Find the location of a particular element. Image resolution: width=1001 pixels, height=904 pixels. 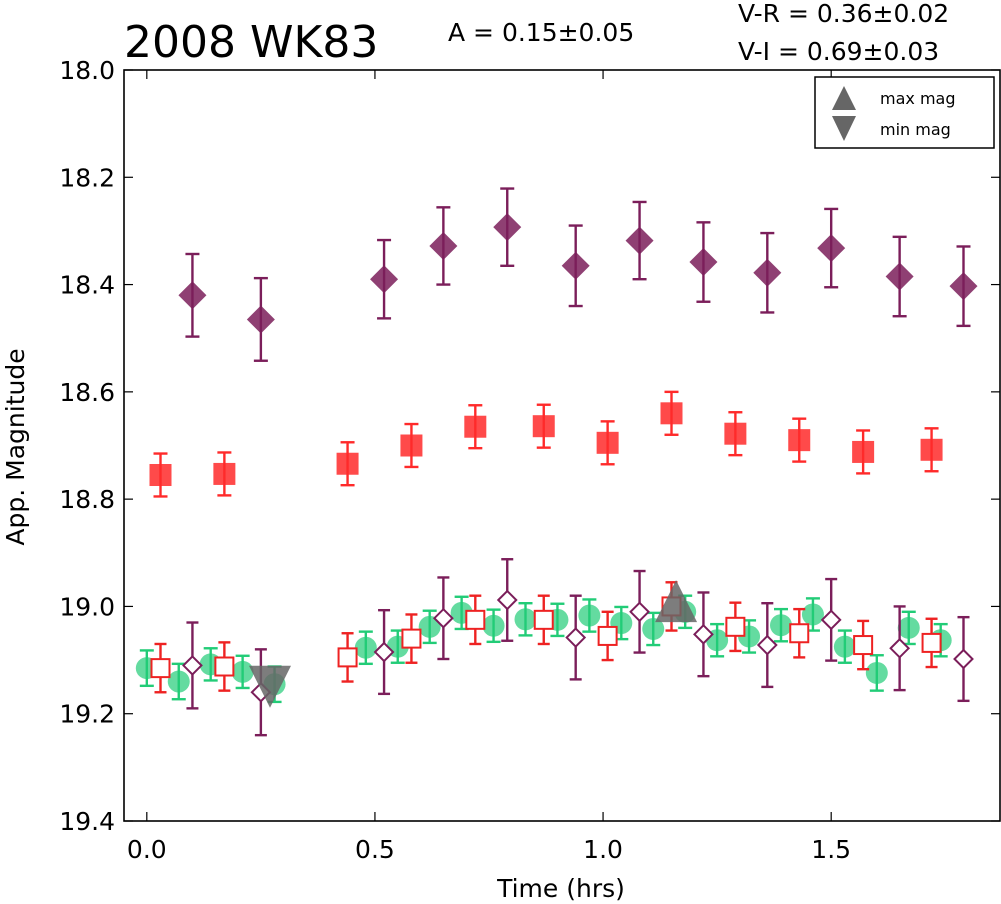

y-axis-label: App. Magnitude is located at coordinates (15, 446).